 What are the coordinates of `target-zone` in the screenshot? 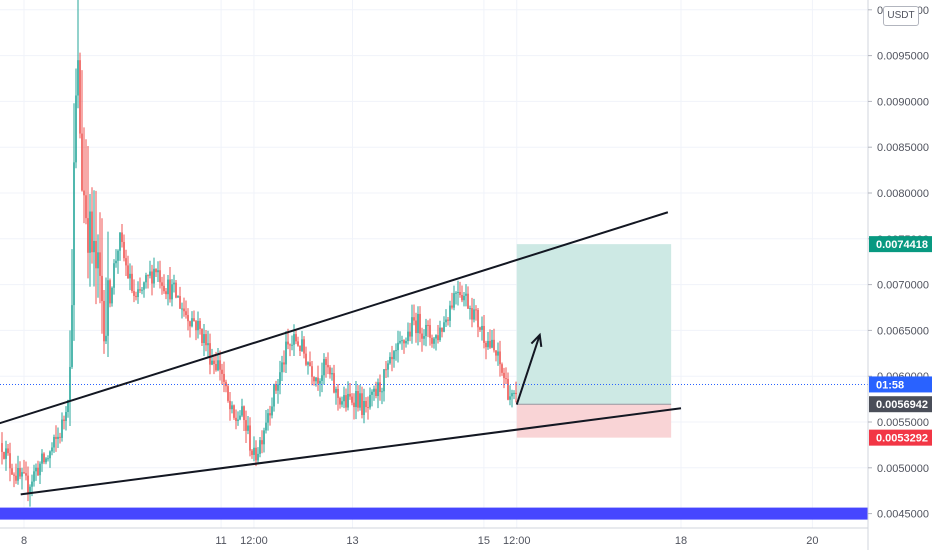 It's located at (594, 324).